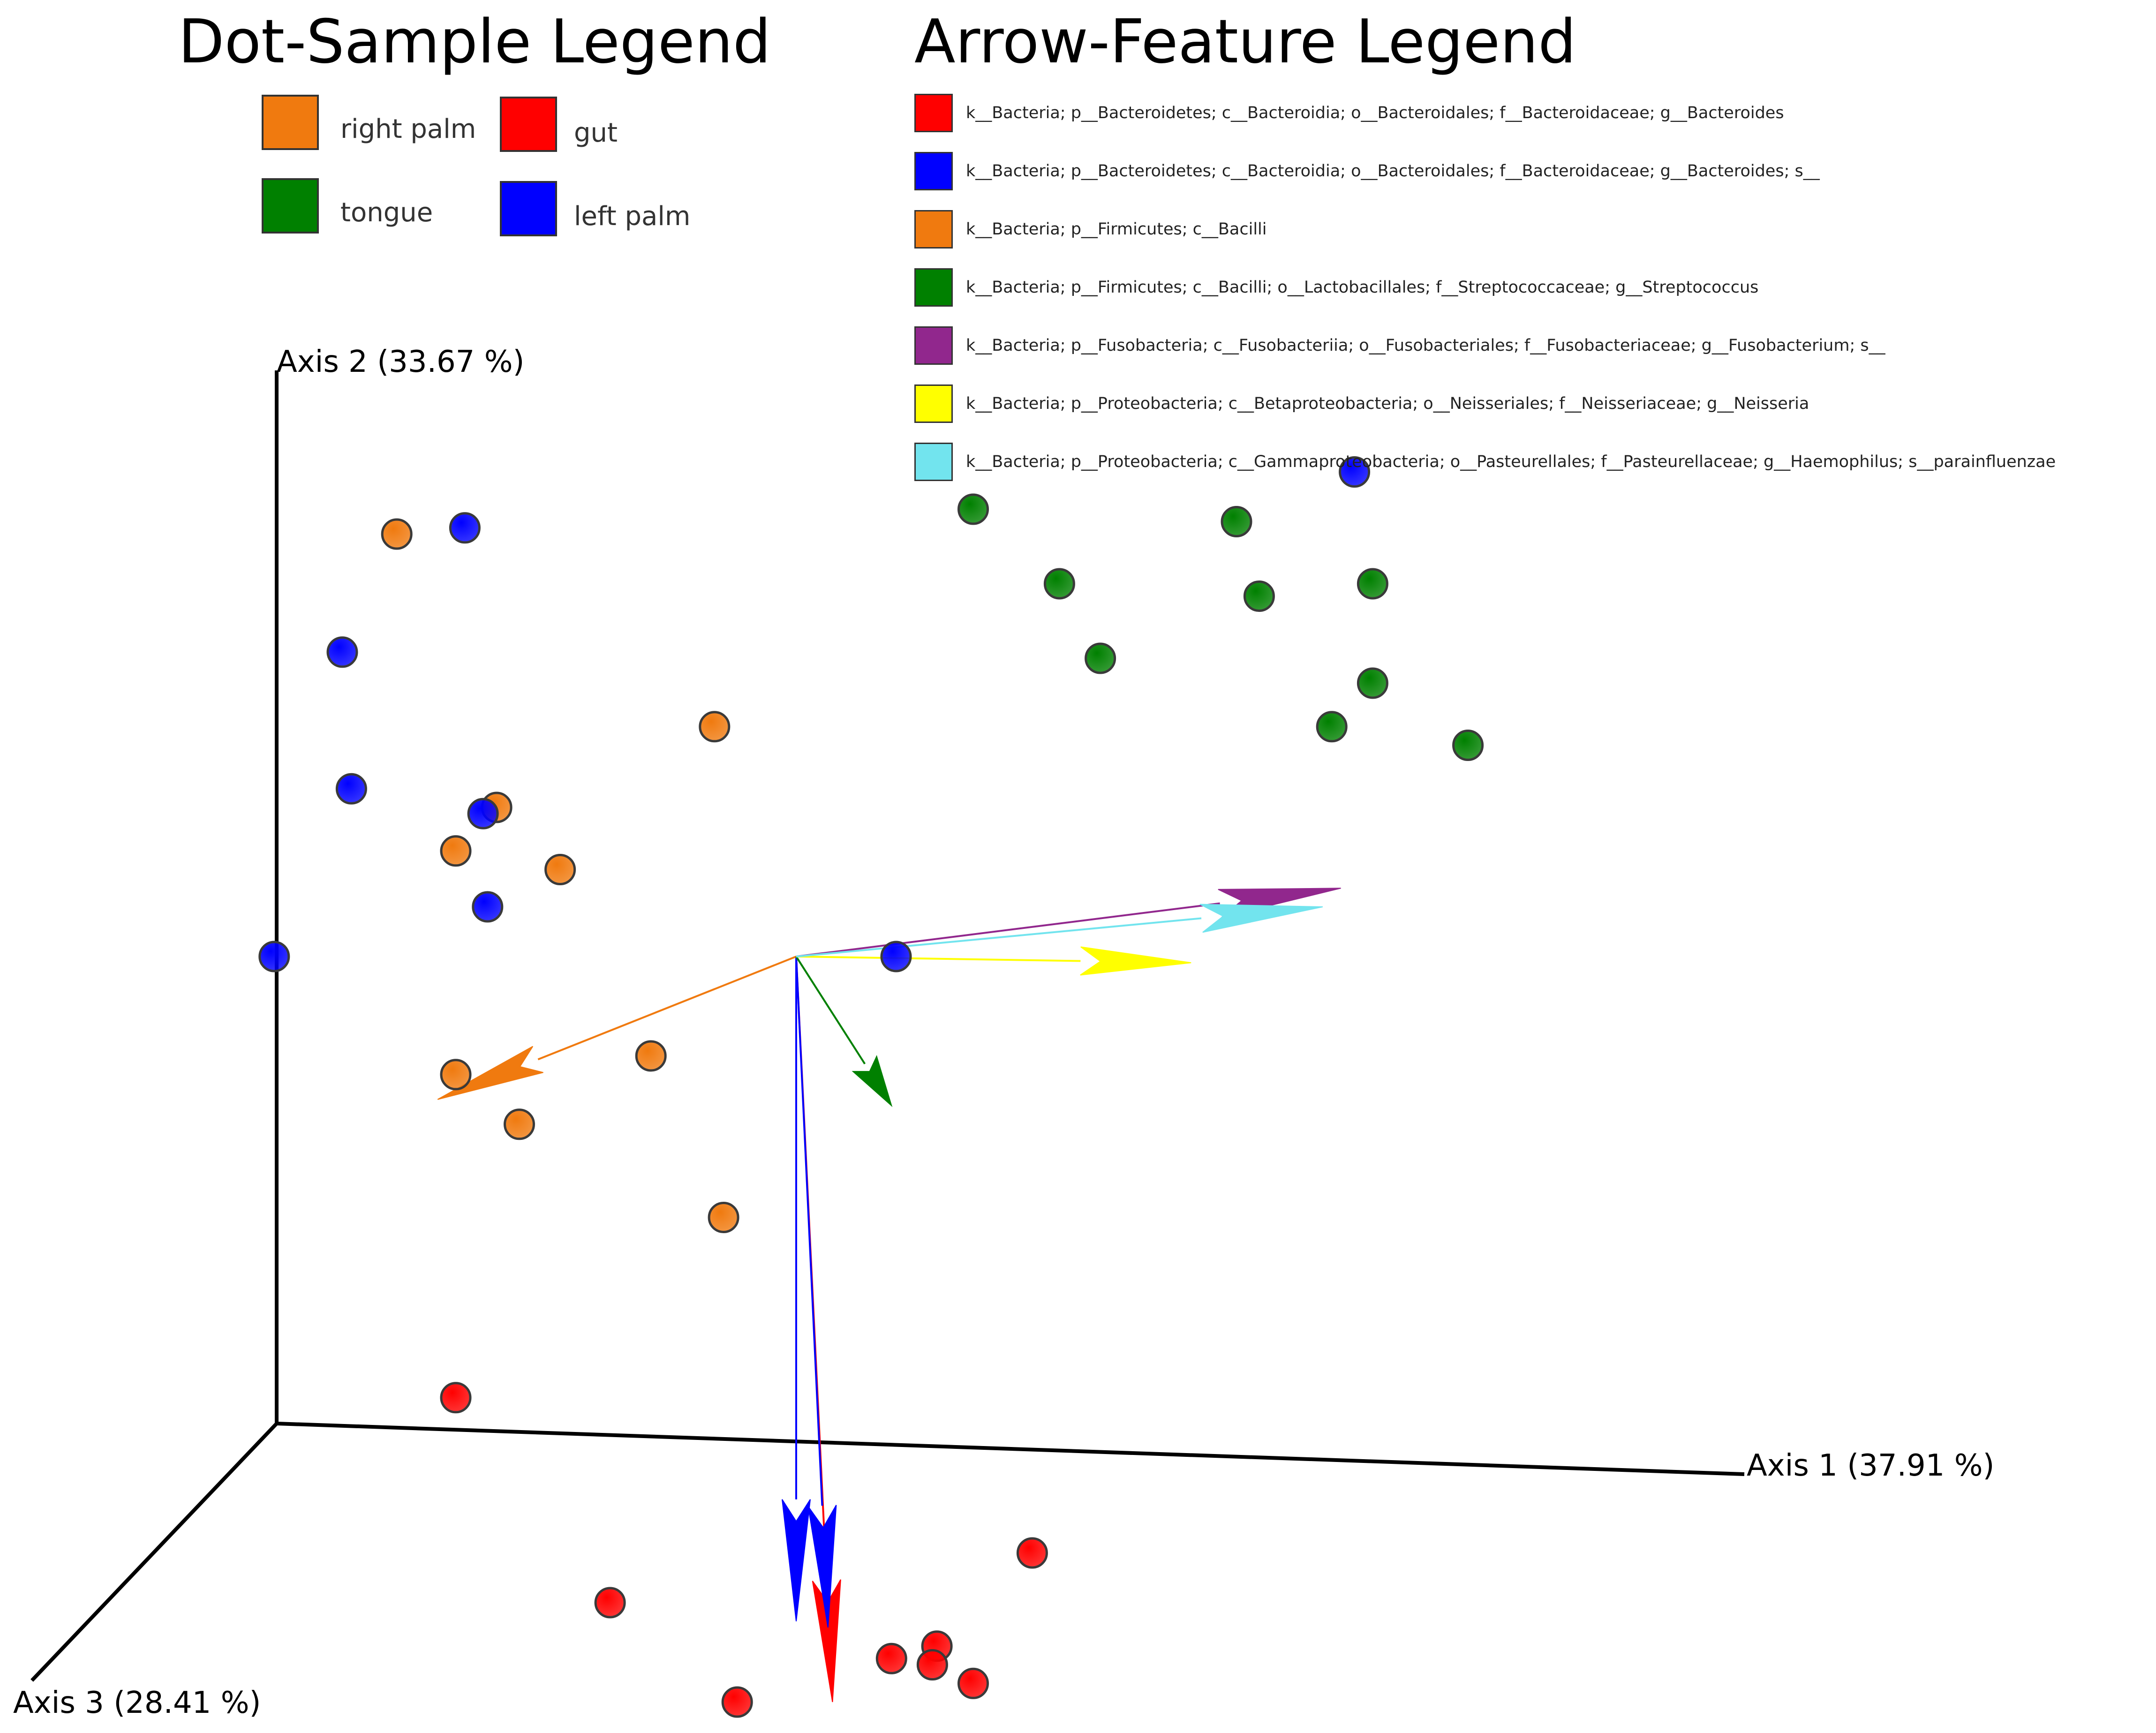 The height and width of the screenshot is (1733, 2156). Describe the element at coordinates (1117, 229) in the screenshot. I see `feature-legend-label-3: k__Bacteria; p__Firmicutes; c__Bacilli` at that location.